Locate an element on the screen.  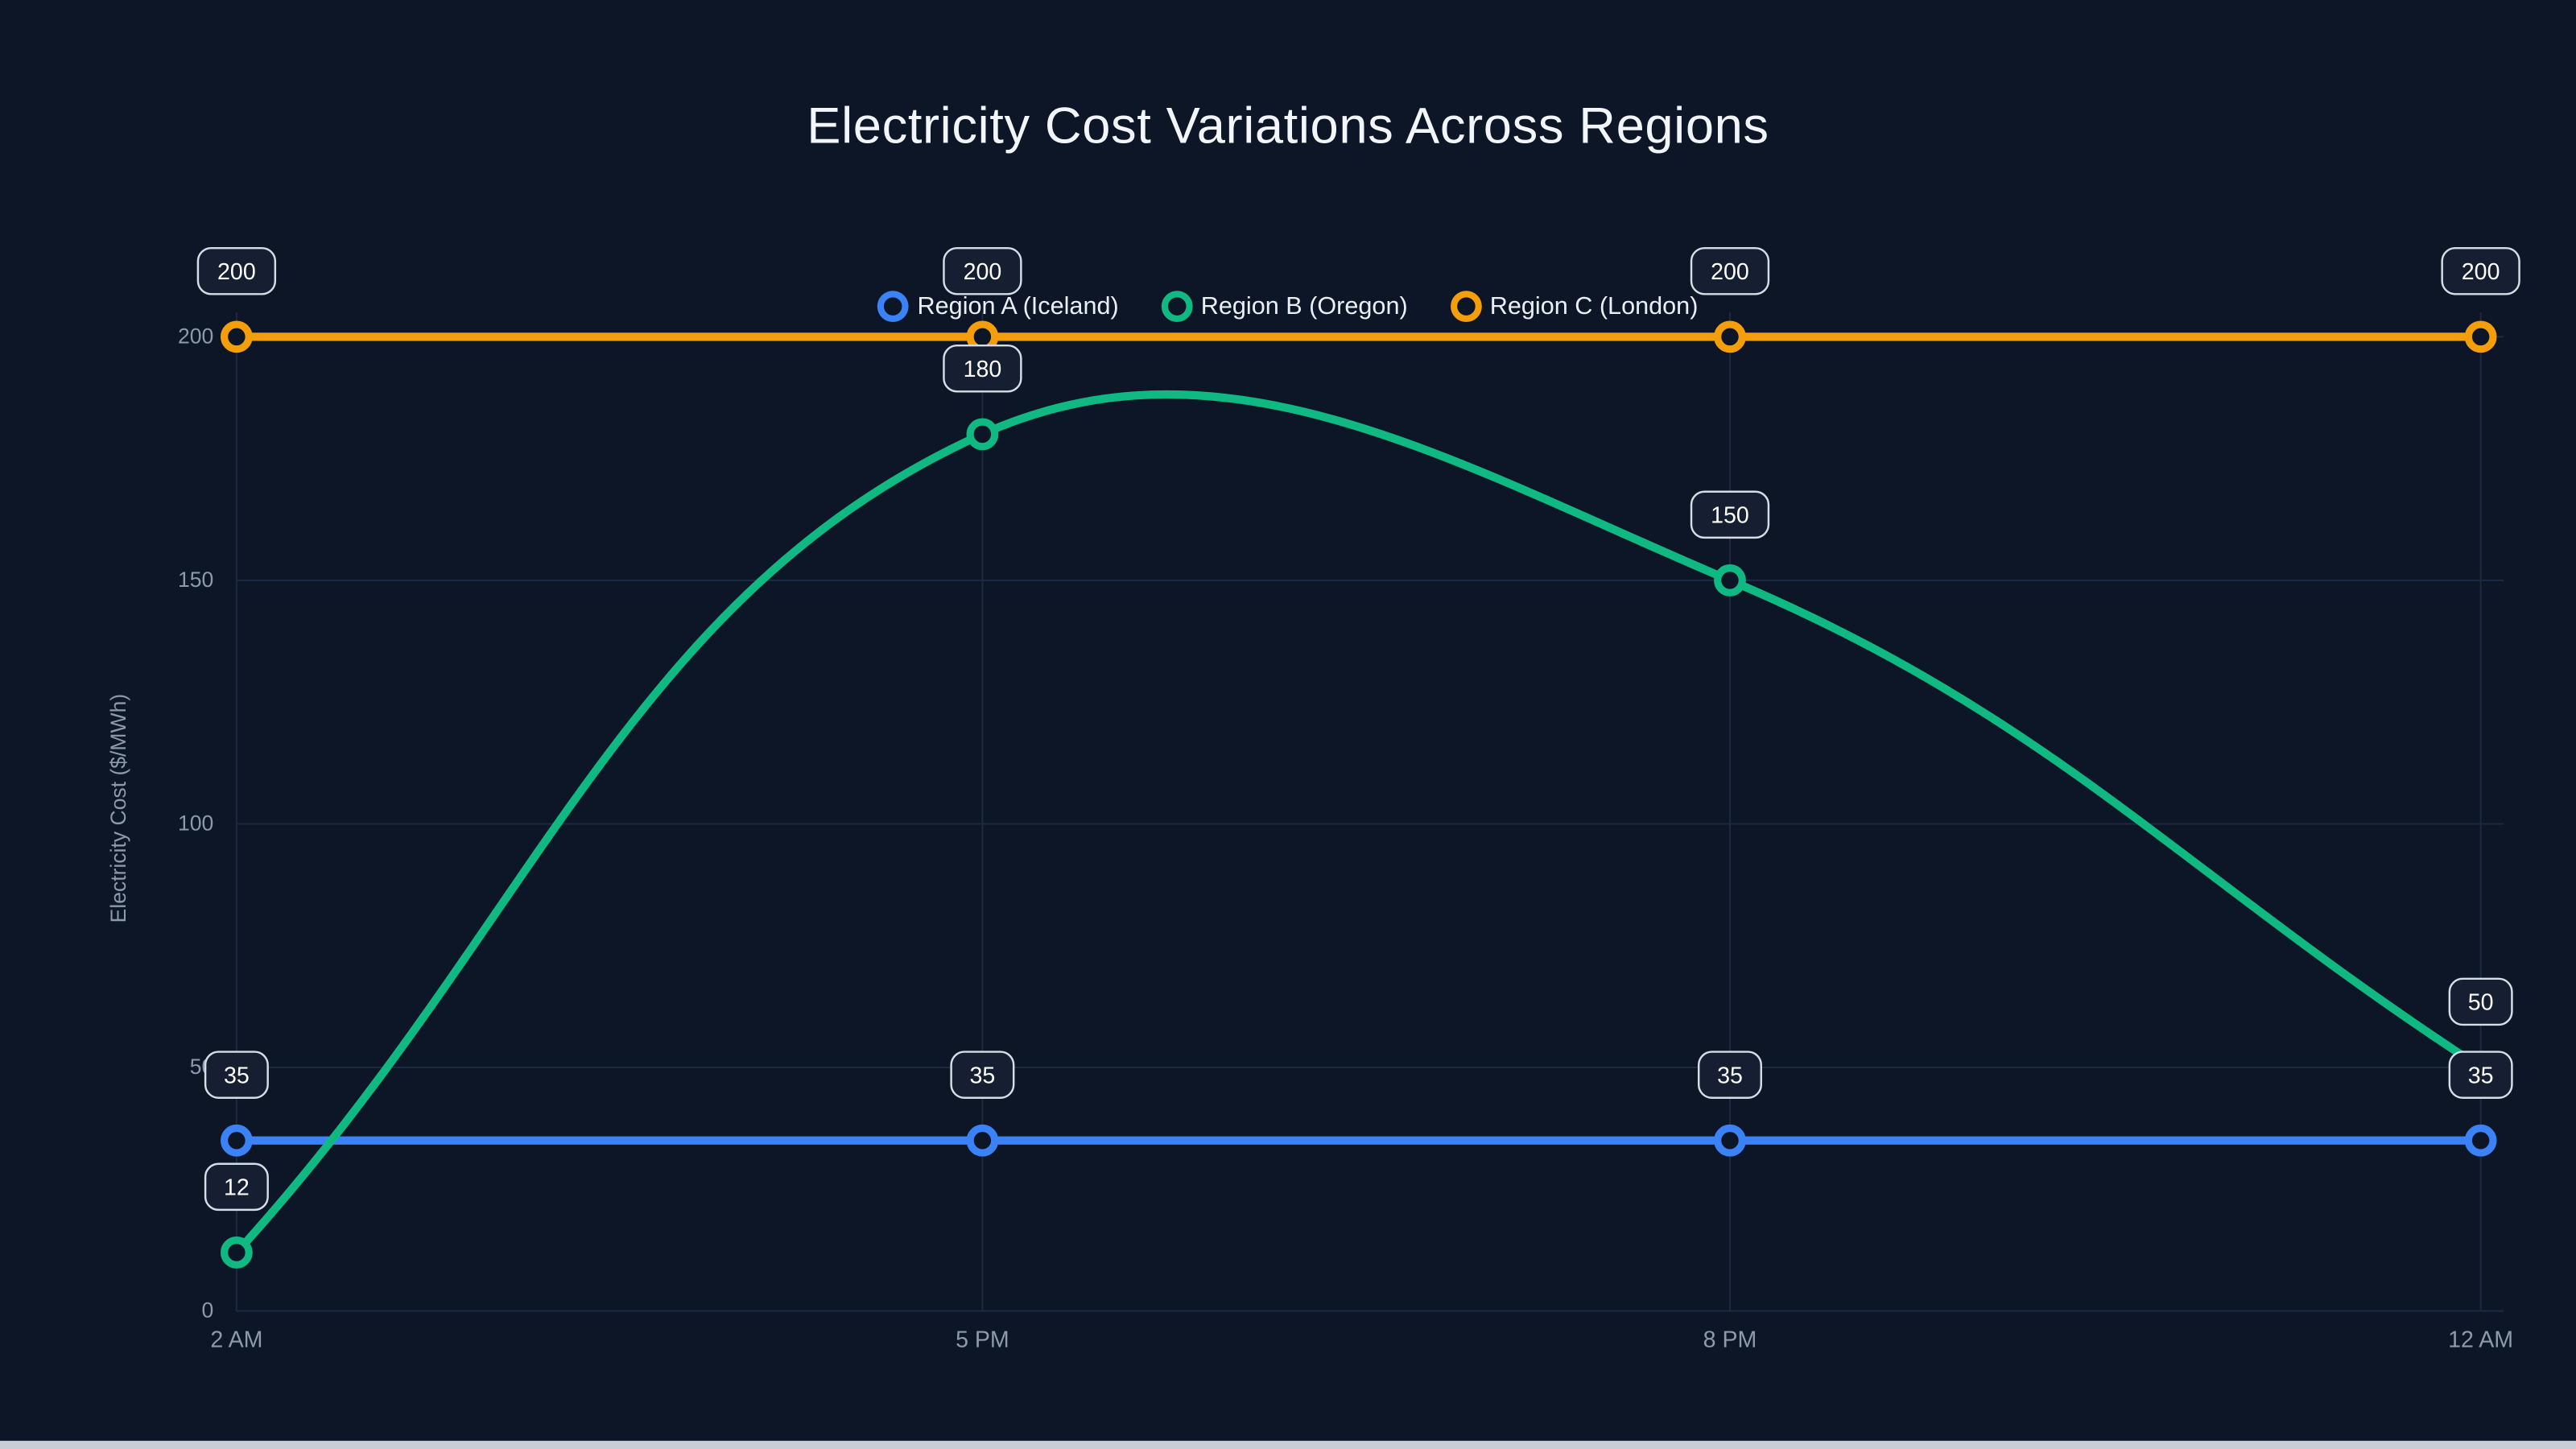
x-tick-label: 5 PM is located at coordinates (982, 1339).